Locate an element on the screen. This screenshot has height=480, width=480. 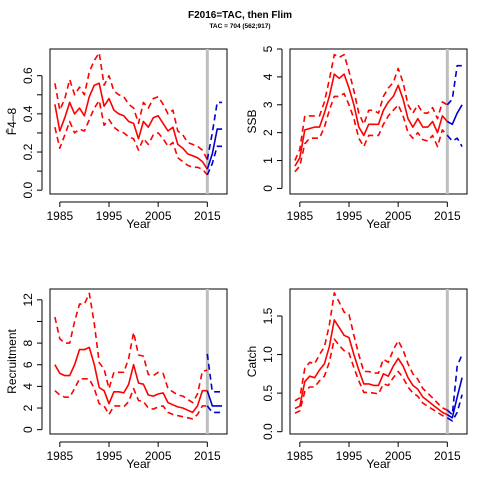
y-axis-label: Catch is located at coordinates (252, 361).